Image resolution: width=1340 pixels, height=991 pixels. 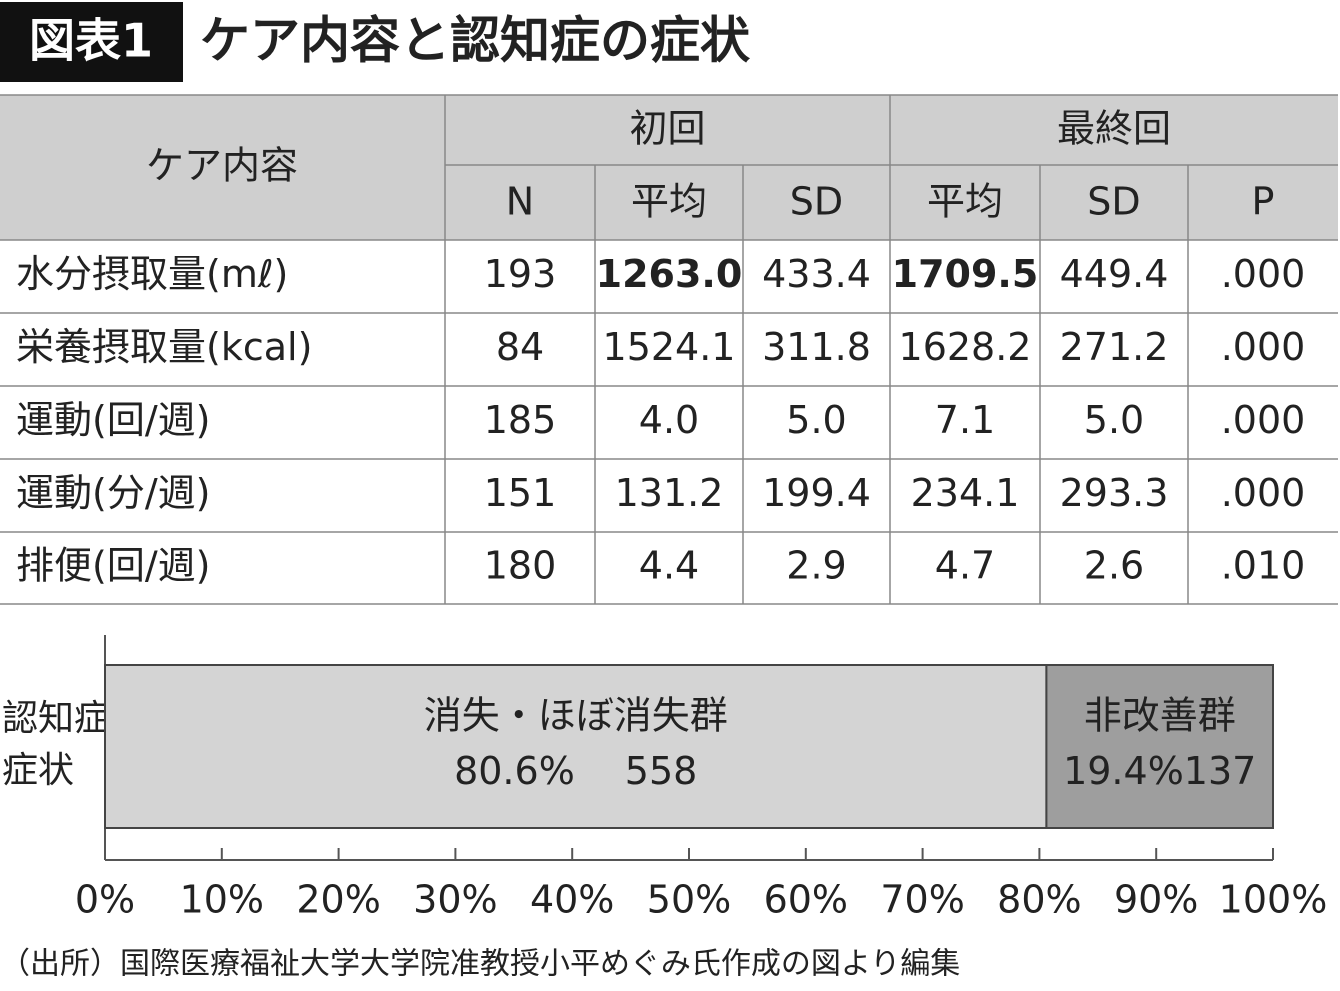 What do you see at coordinates (1123, 771) in the screenshot?
I see `value-label: 19.4%` at bounding box center [1123, 771].